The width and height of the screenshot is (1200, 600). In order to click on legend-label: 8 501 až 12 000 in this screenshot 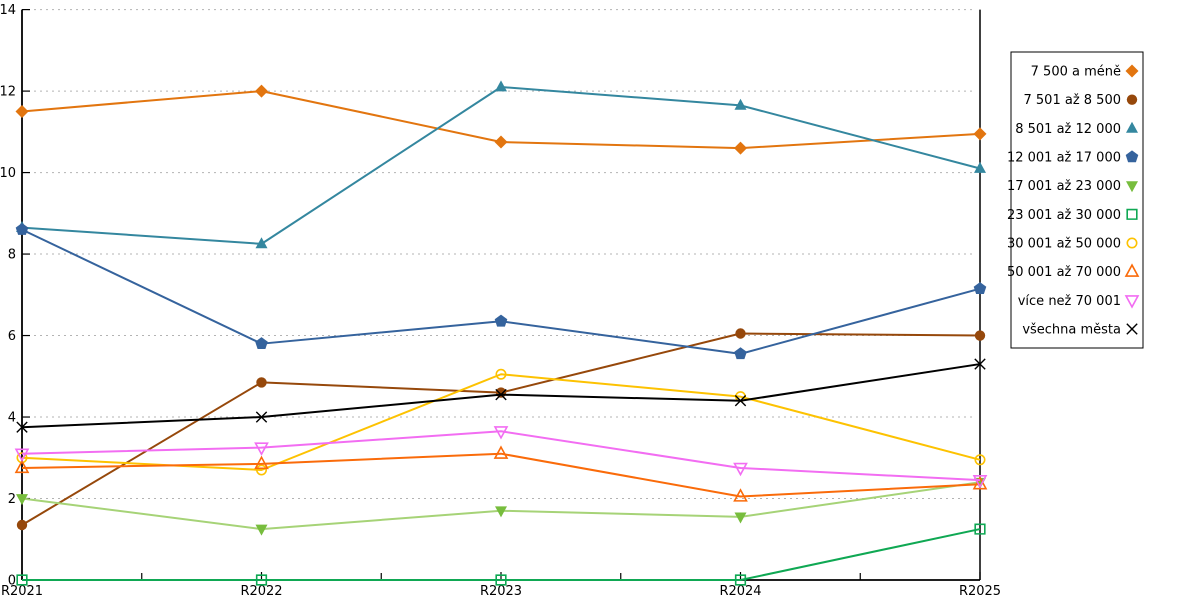, I will do `click(1068, 129)`.